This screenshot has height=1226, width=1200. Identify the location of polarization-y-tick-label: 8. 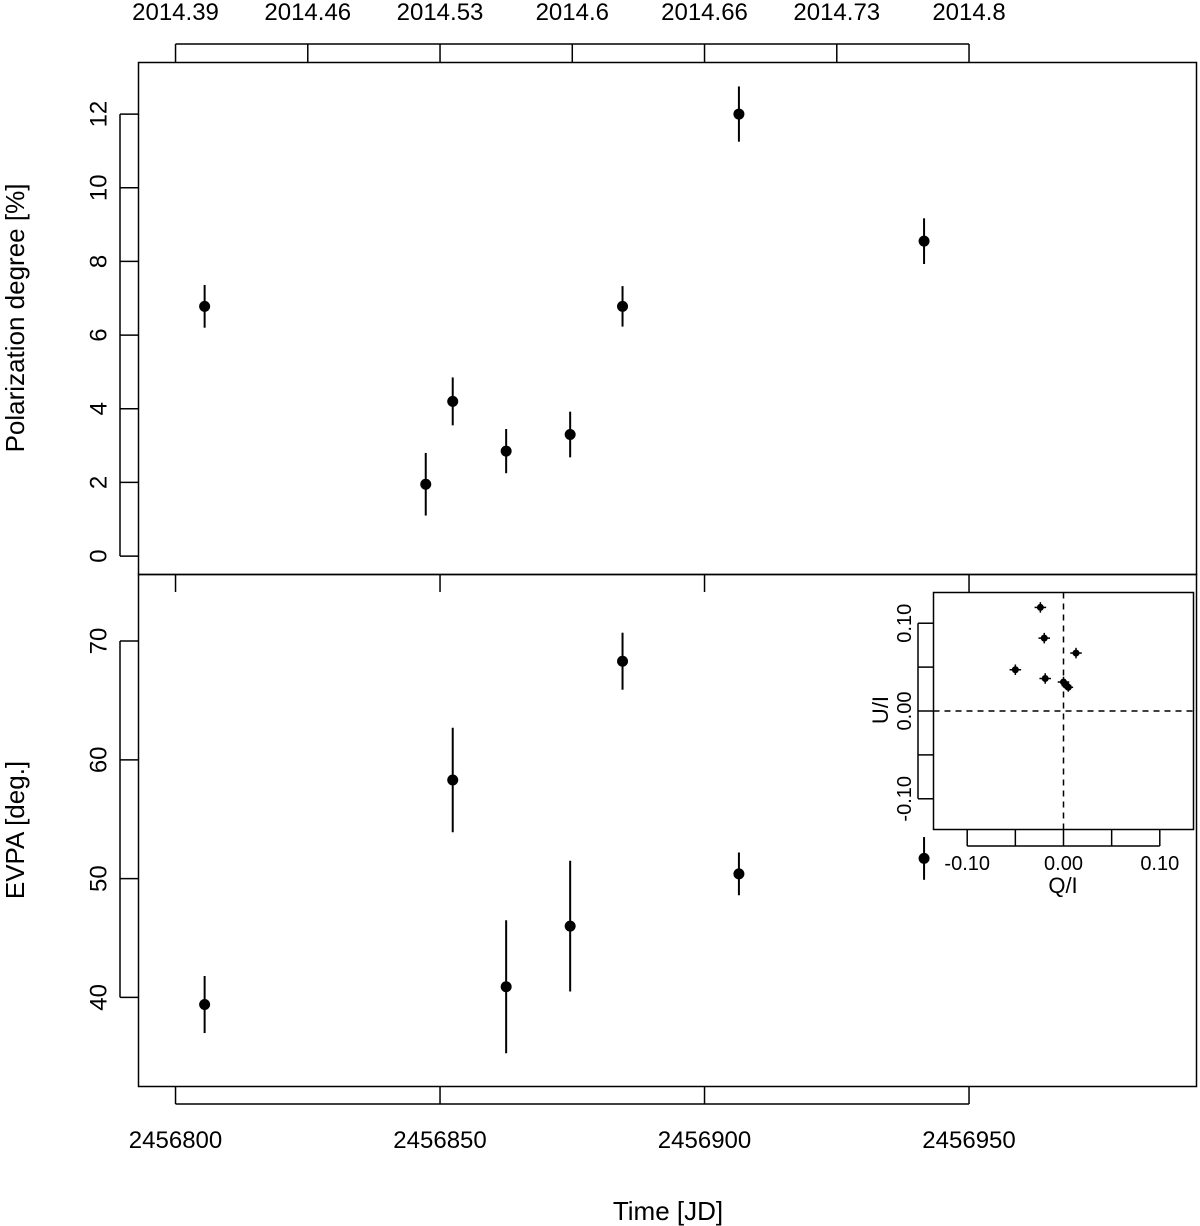
(98, 261).